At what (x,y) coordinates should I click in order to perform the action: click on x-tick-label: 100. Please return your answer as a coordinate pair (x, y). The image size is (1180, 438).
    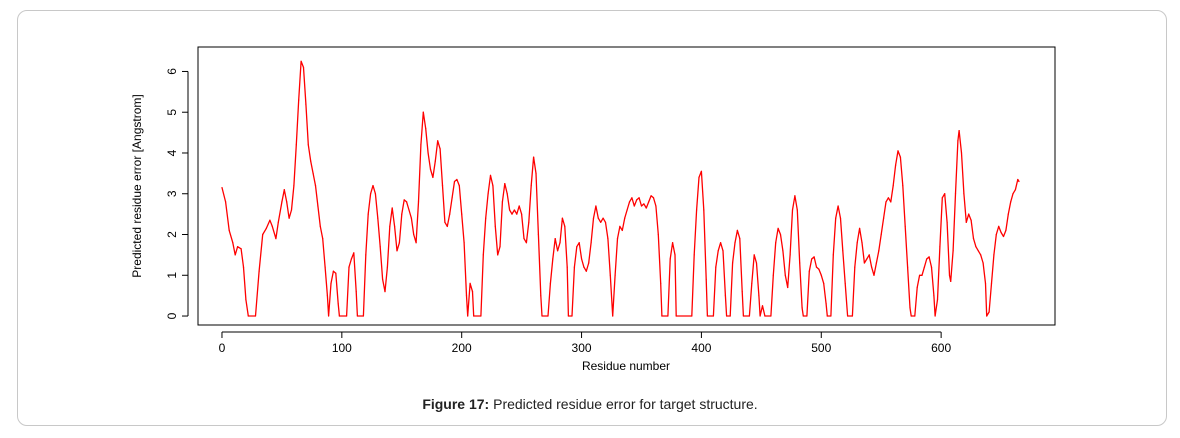
    Looking at the image, I should click on (342, 348).